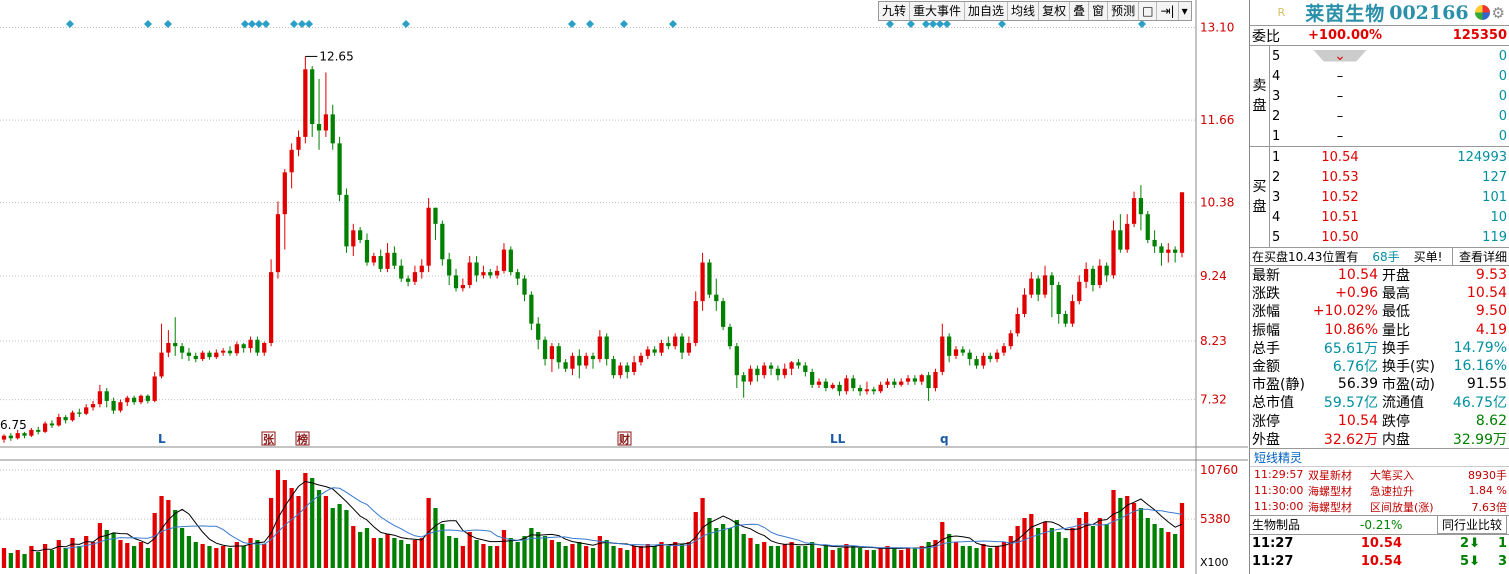 Image resolution: width=1509 pixels, height=574 pixels. Describe the element at coordinates (1396, 276) in the screenshot. I see `quote-label: 开盘` at that location.